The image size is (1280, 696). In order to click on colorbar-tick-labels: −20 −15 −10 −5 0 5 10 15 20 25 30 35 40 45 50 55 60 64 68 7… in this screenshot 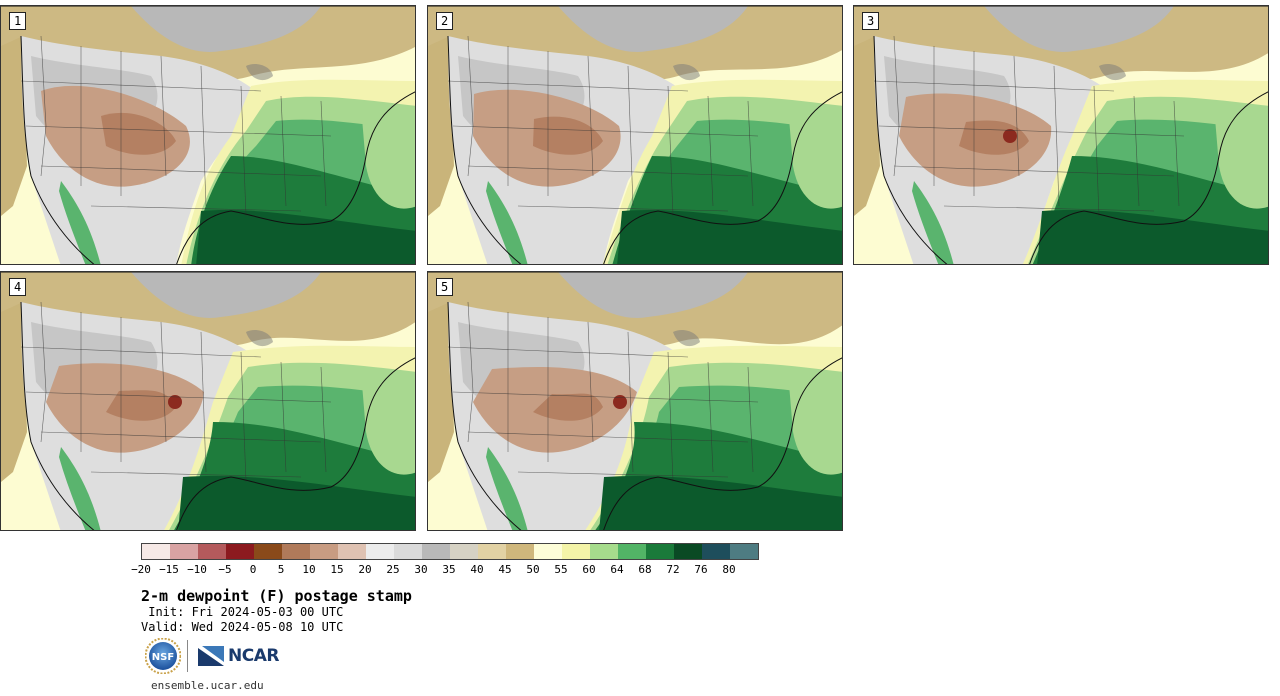, I will do `click(444, 570)`.